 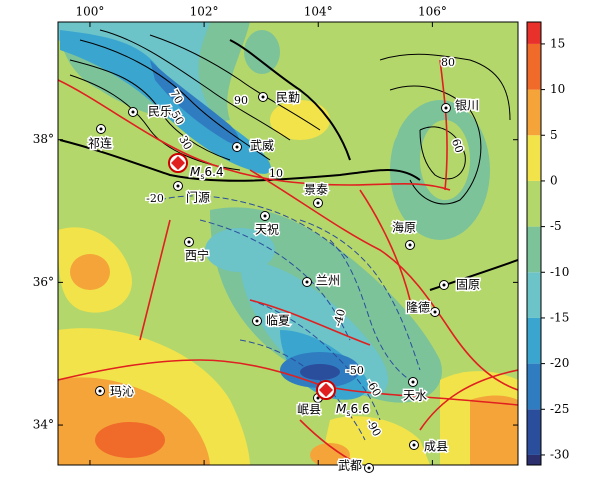 What do you see at coordinates (214, 172) in the screenshot?
I see `magnitude-value: 6.4` at bounding box center [214, 172].